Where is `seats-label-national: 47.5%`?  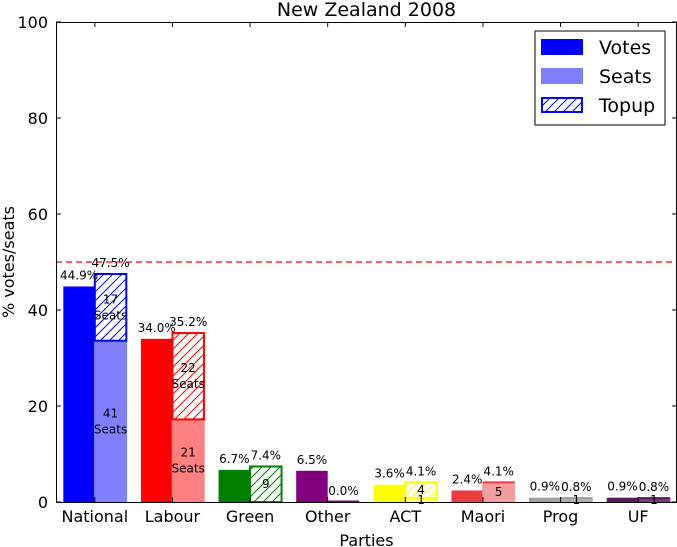
seats-label-national: 47.5% is located at coordinates (111, 263).